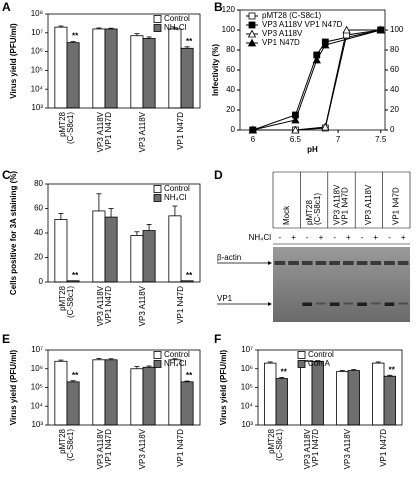  Describe the element at coordinates (392, 129) in the screenshot. I see `y2-tick-label: 0` at that location.